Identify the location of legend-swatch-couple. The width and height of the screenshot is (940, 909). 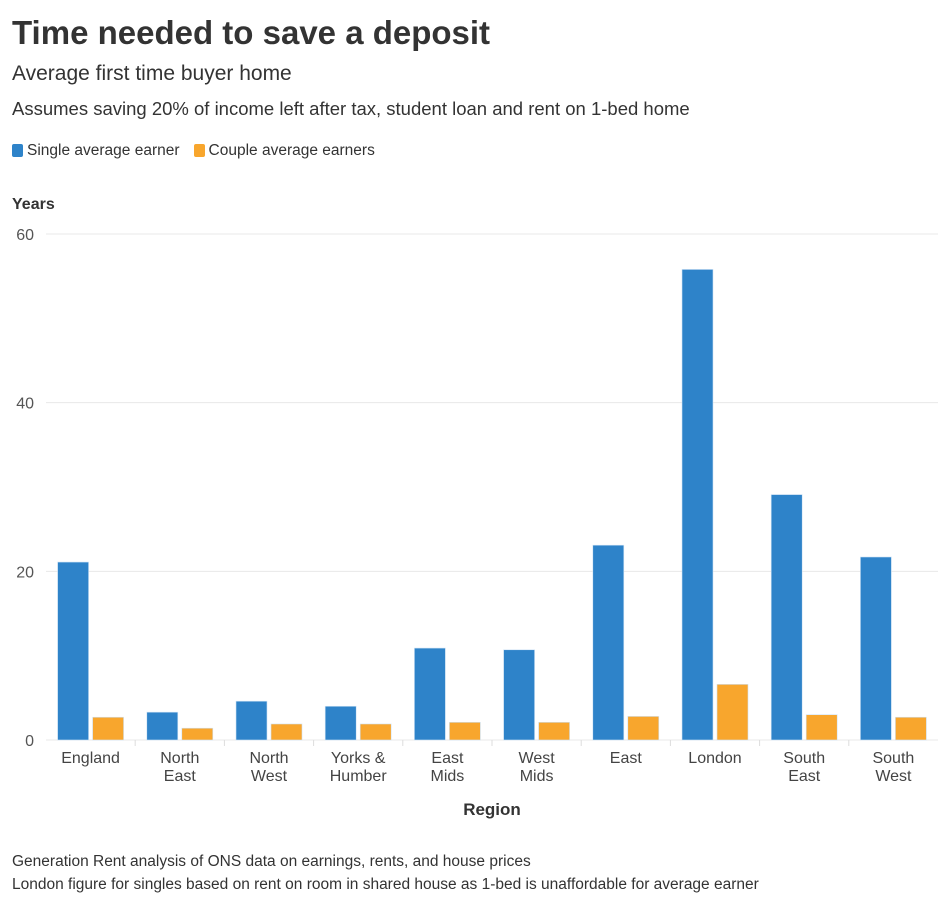
(199, 150).